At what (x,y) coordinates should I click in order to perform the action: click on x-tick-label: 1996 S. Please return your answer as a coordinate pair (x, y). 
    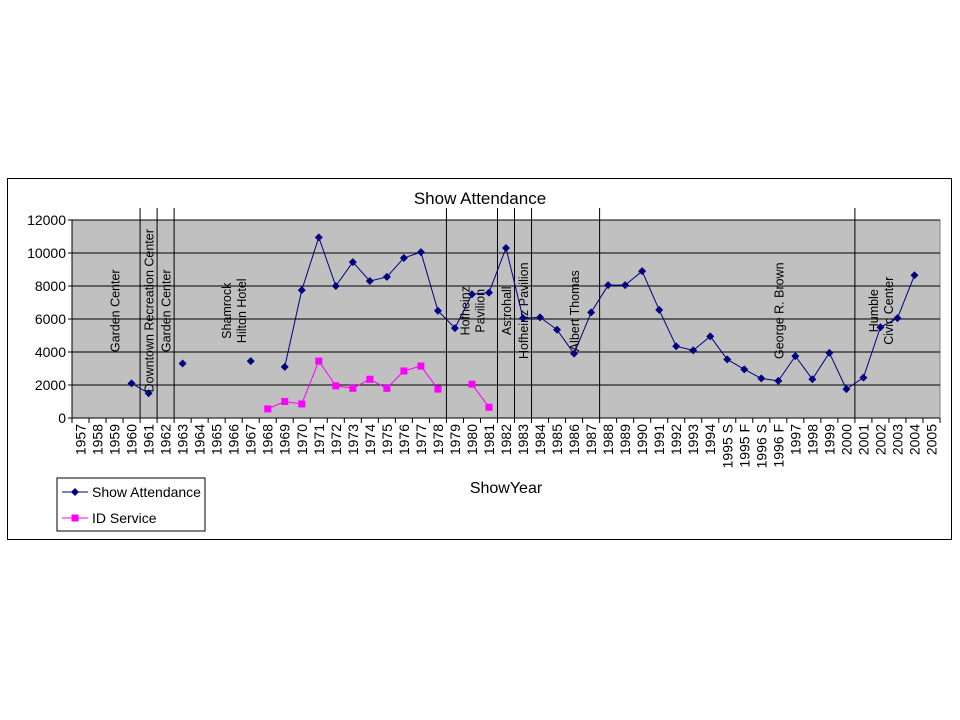
    Looking at the image, I should click on (761, 446).